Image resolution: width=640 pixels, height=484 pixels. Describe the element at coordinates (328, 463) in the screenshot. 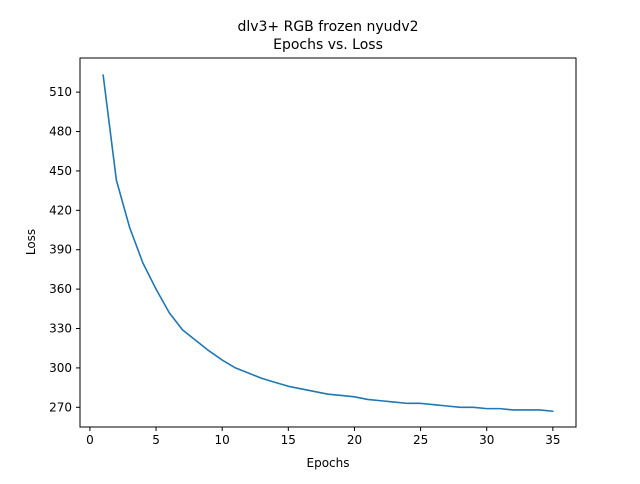

I see `x-axis-label: Epochs` at that location.